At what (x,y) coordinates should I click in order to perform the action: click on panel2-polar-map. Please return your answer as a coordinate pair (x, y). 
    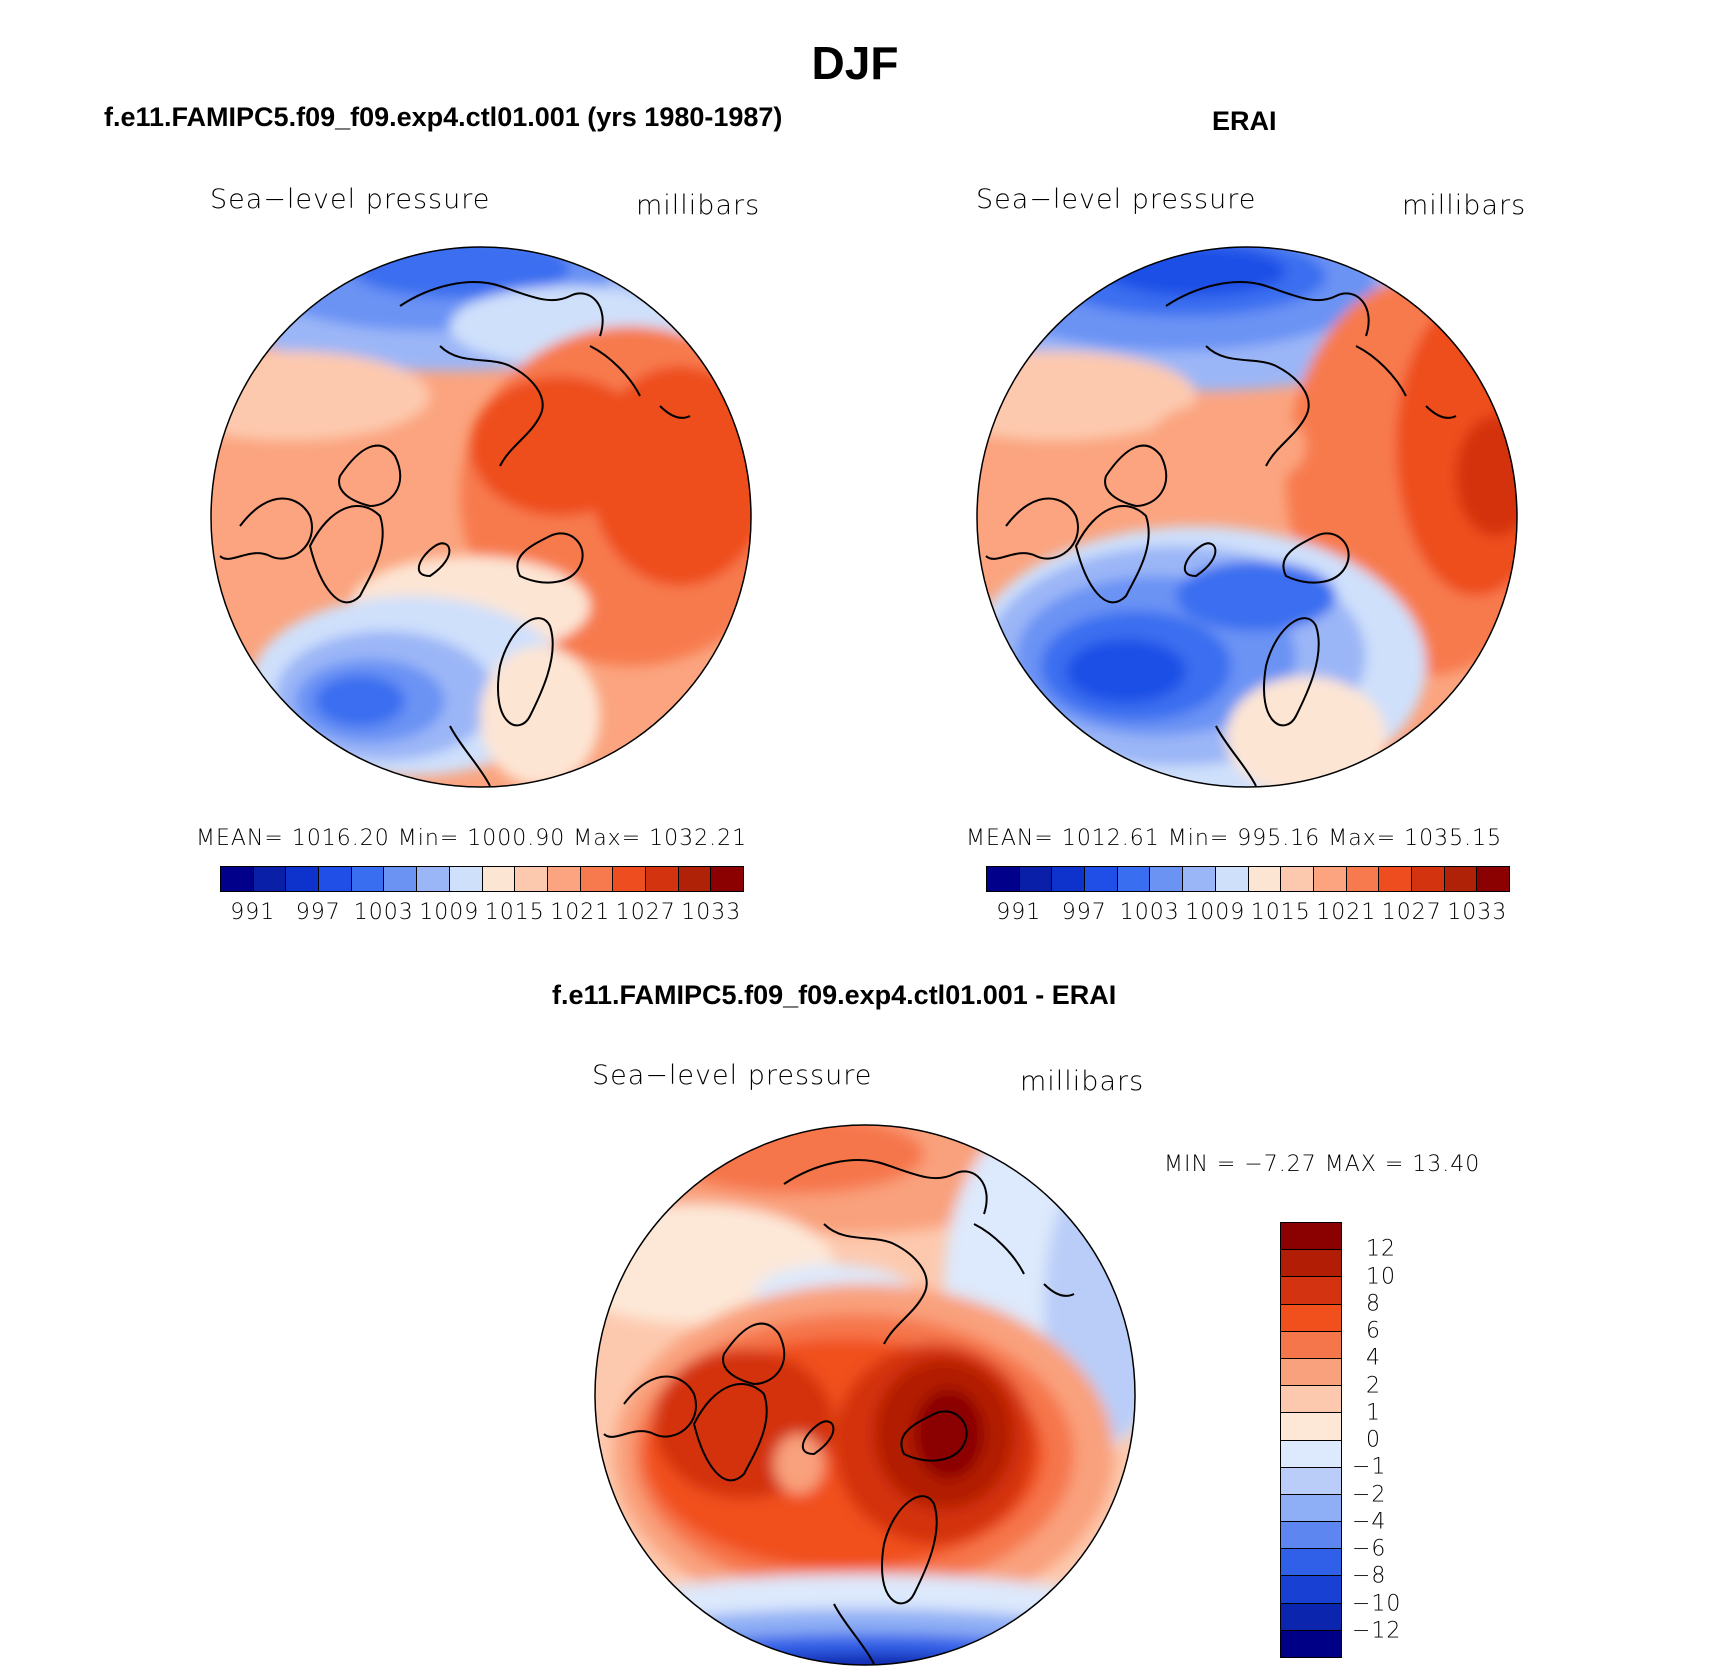
    Looking at the image, I should click on (1247, 517).